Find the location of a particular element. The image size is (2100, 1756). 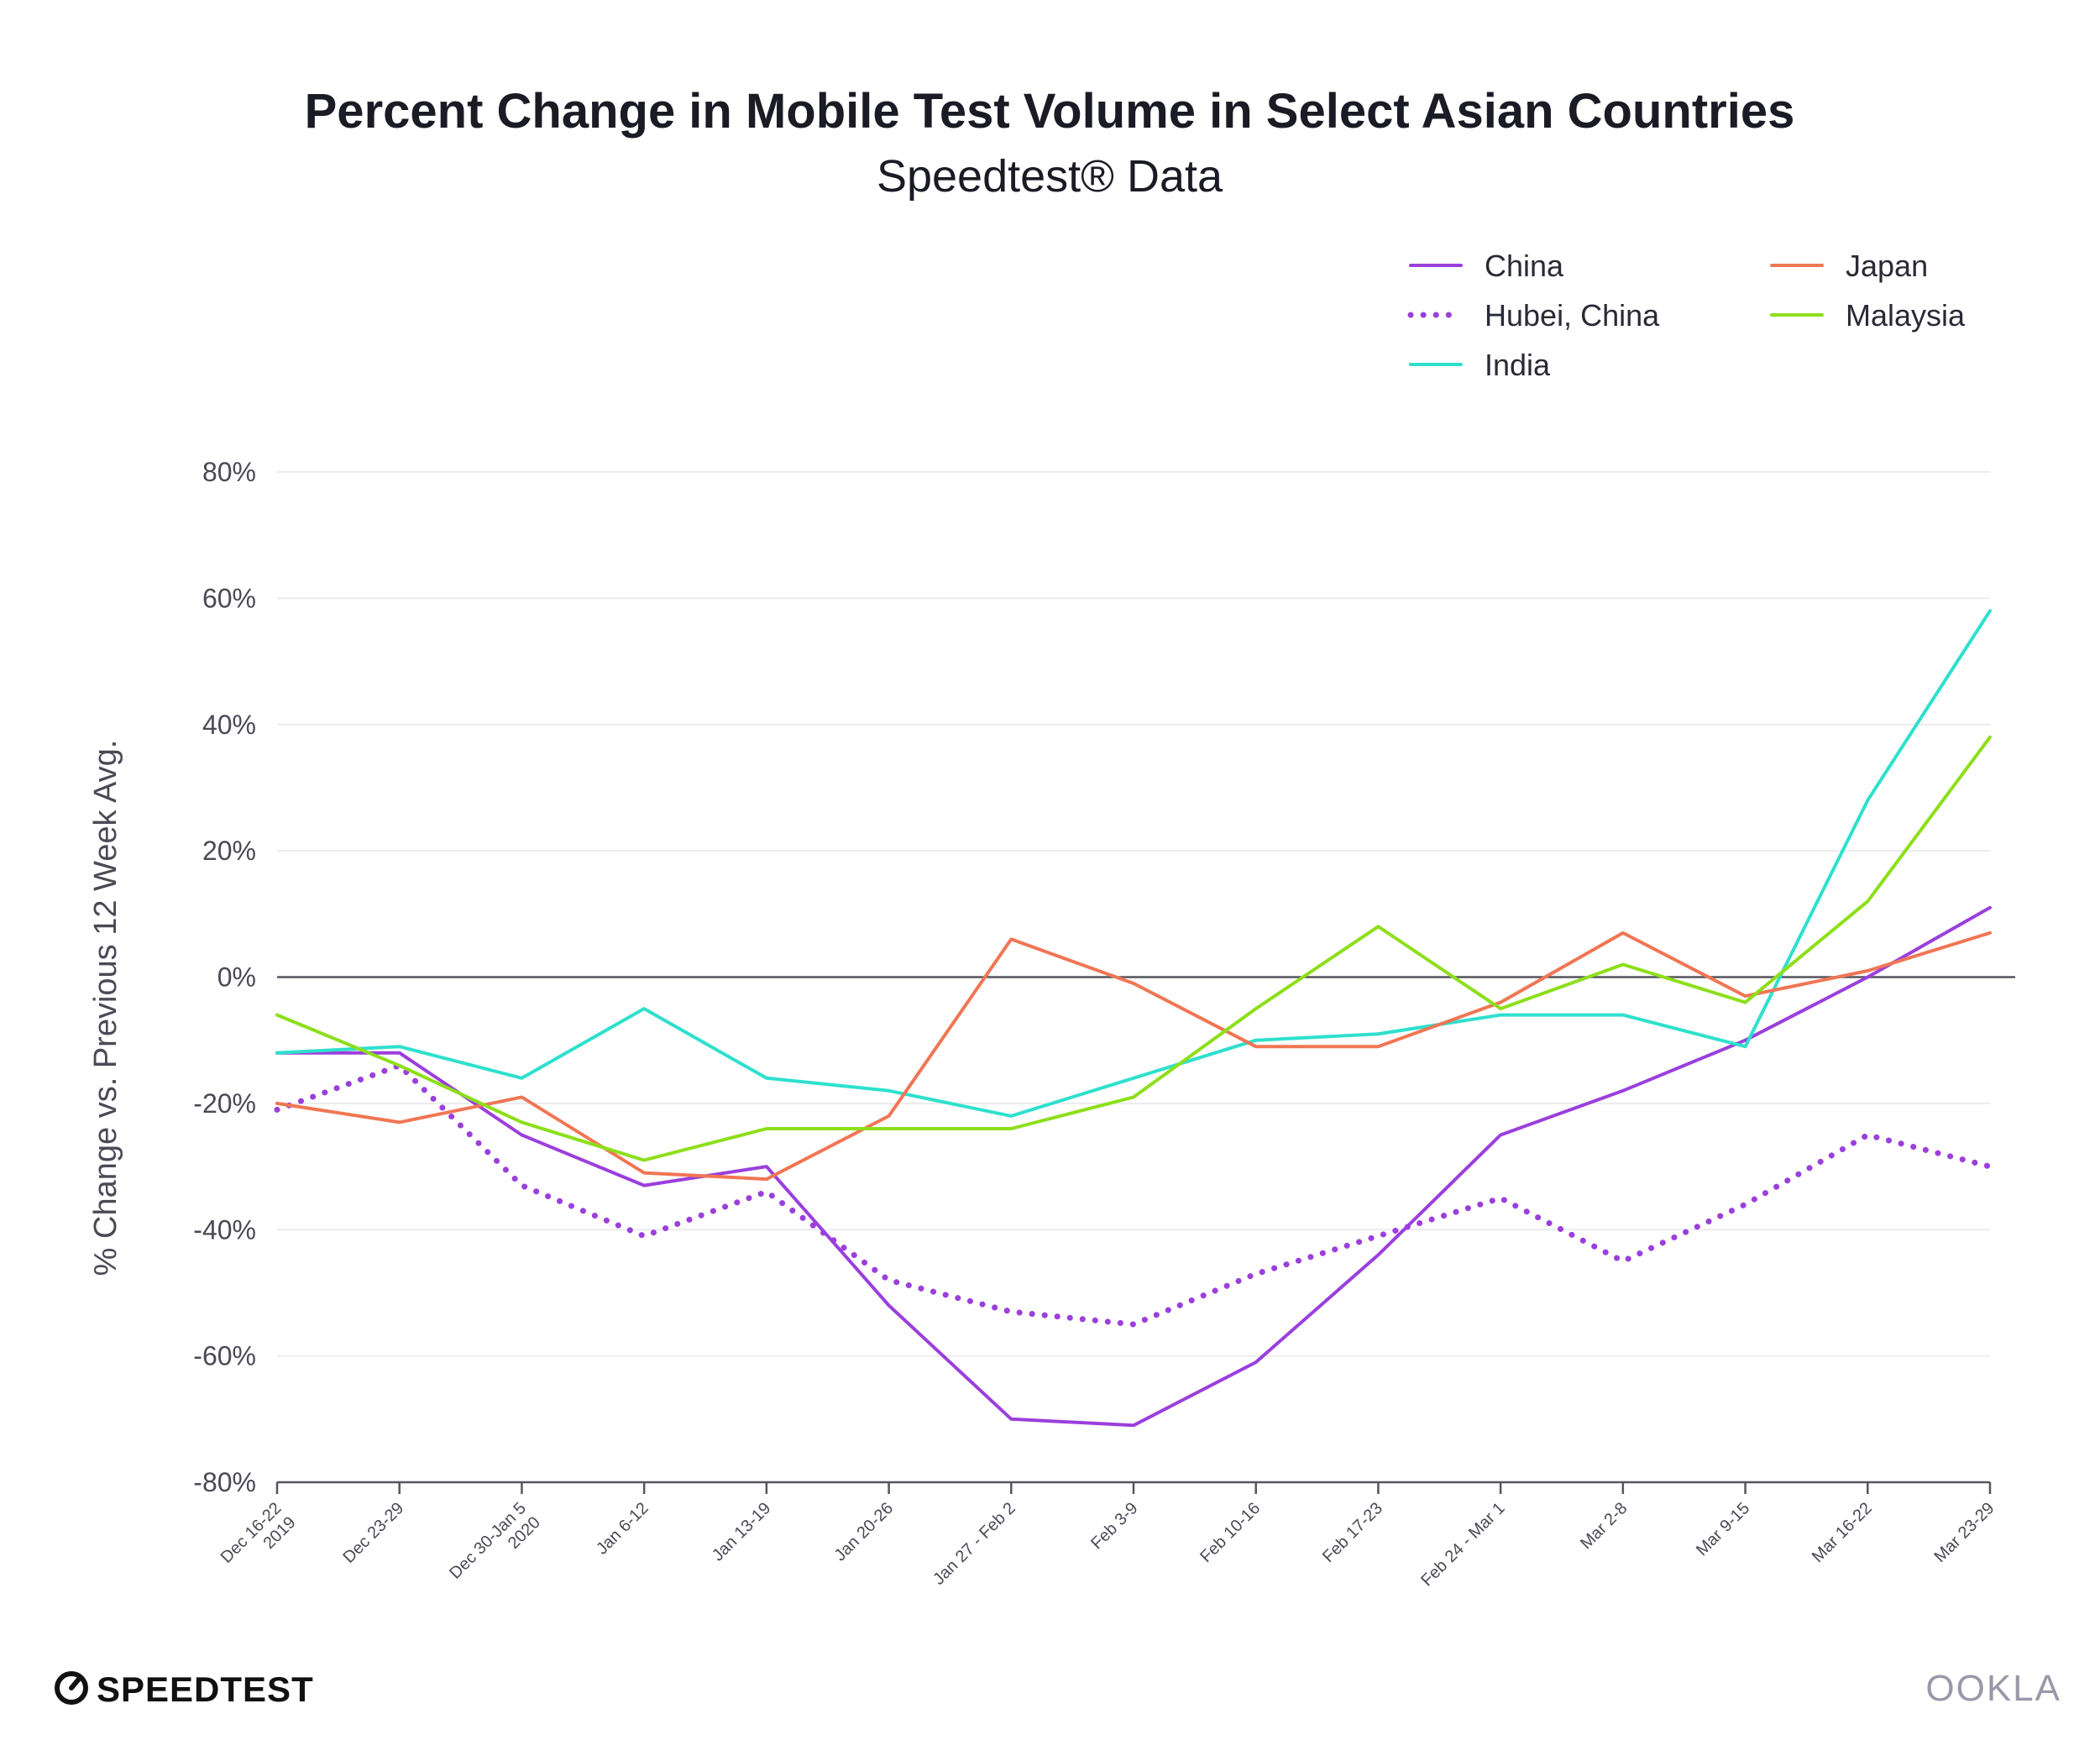

x-tick-label: Jan 20-26 is located at coordinates (864, 1532).